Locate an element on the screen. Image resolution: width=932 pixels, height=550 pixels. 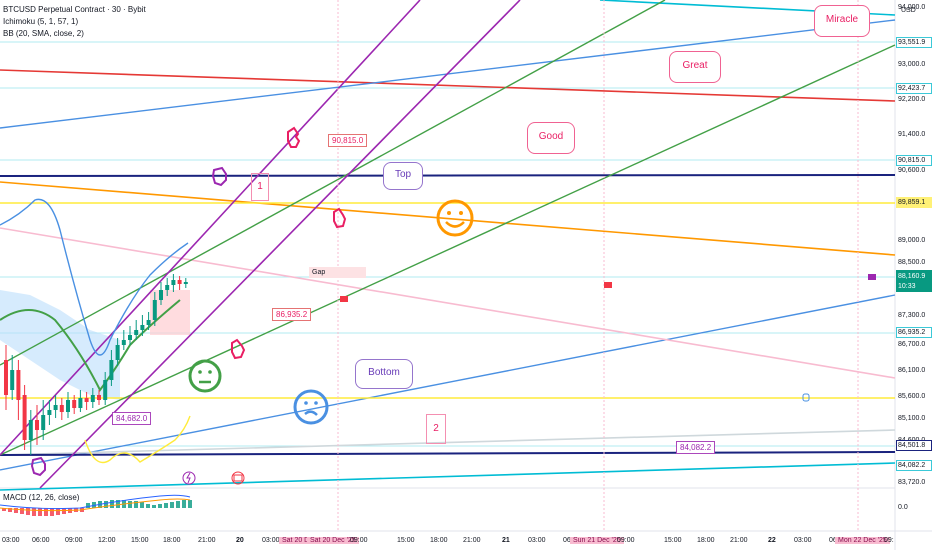
price-badge: 84,082.2 is located at coordinates (914, 465).